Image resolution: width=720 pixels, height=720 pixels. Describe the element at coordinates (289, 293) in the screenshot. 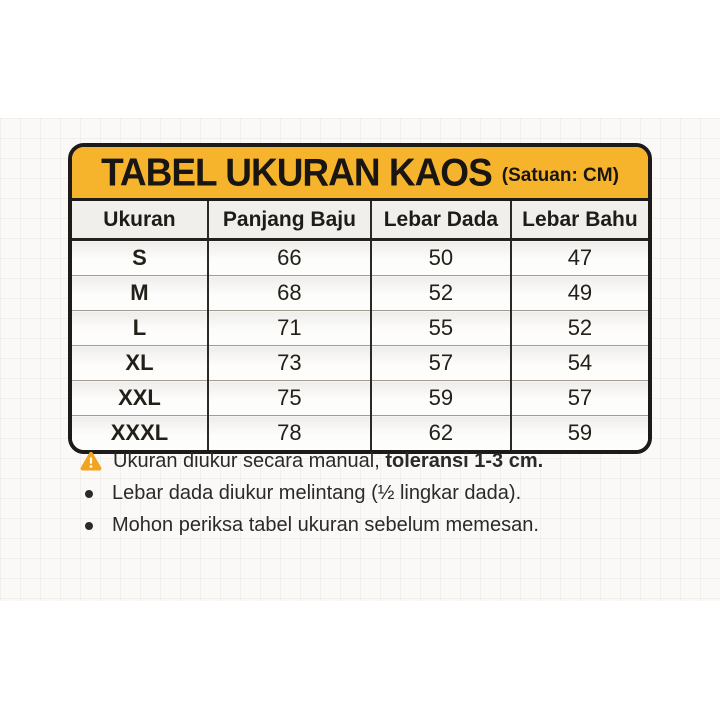

I see `panjang-value: 68` at that location.